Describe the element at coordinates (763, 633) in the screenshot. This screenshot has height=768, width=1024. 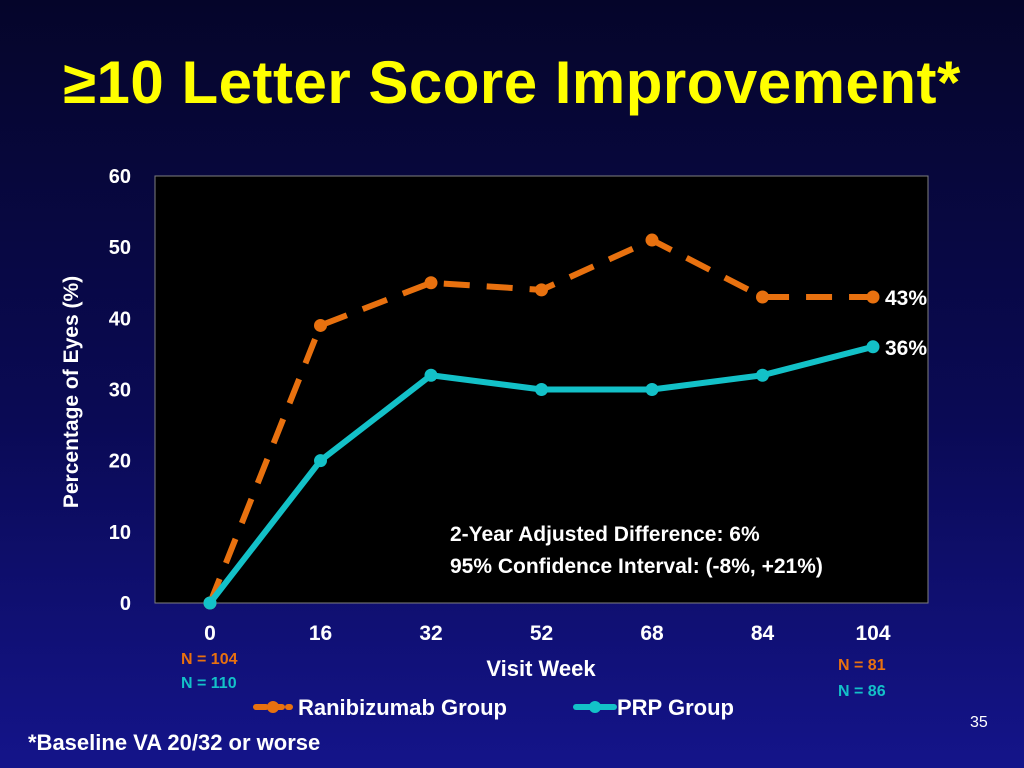
I see `x-tick-label: 84` at that location.